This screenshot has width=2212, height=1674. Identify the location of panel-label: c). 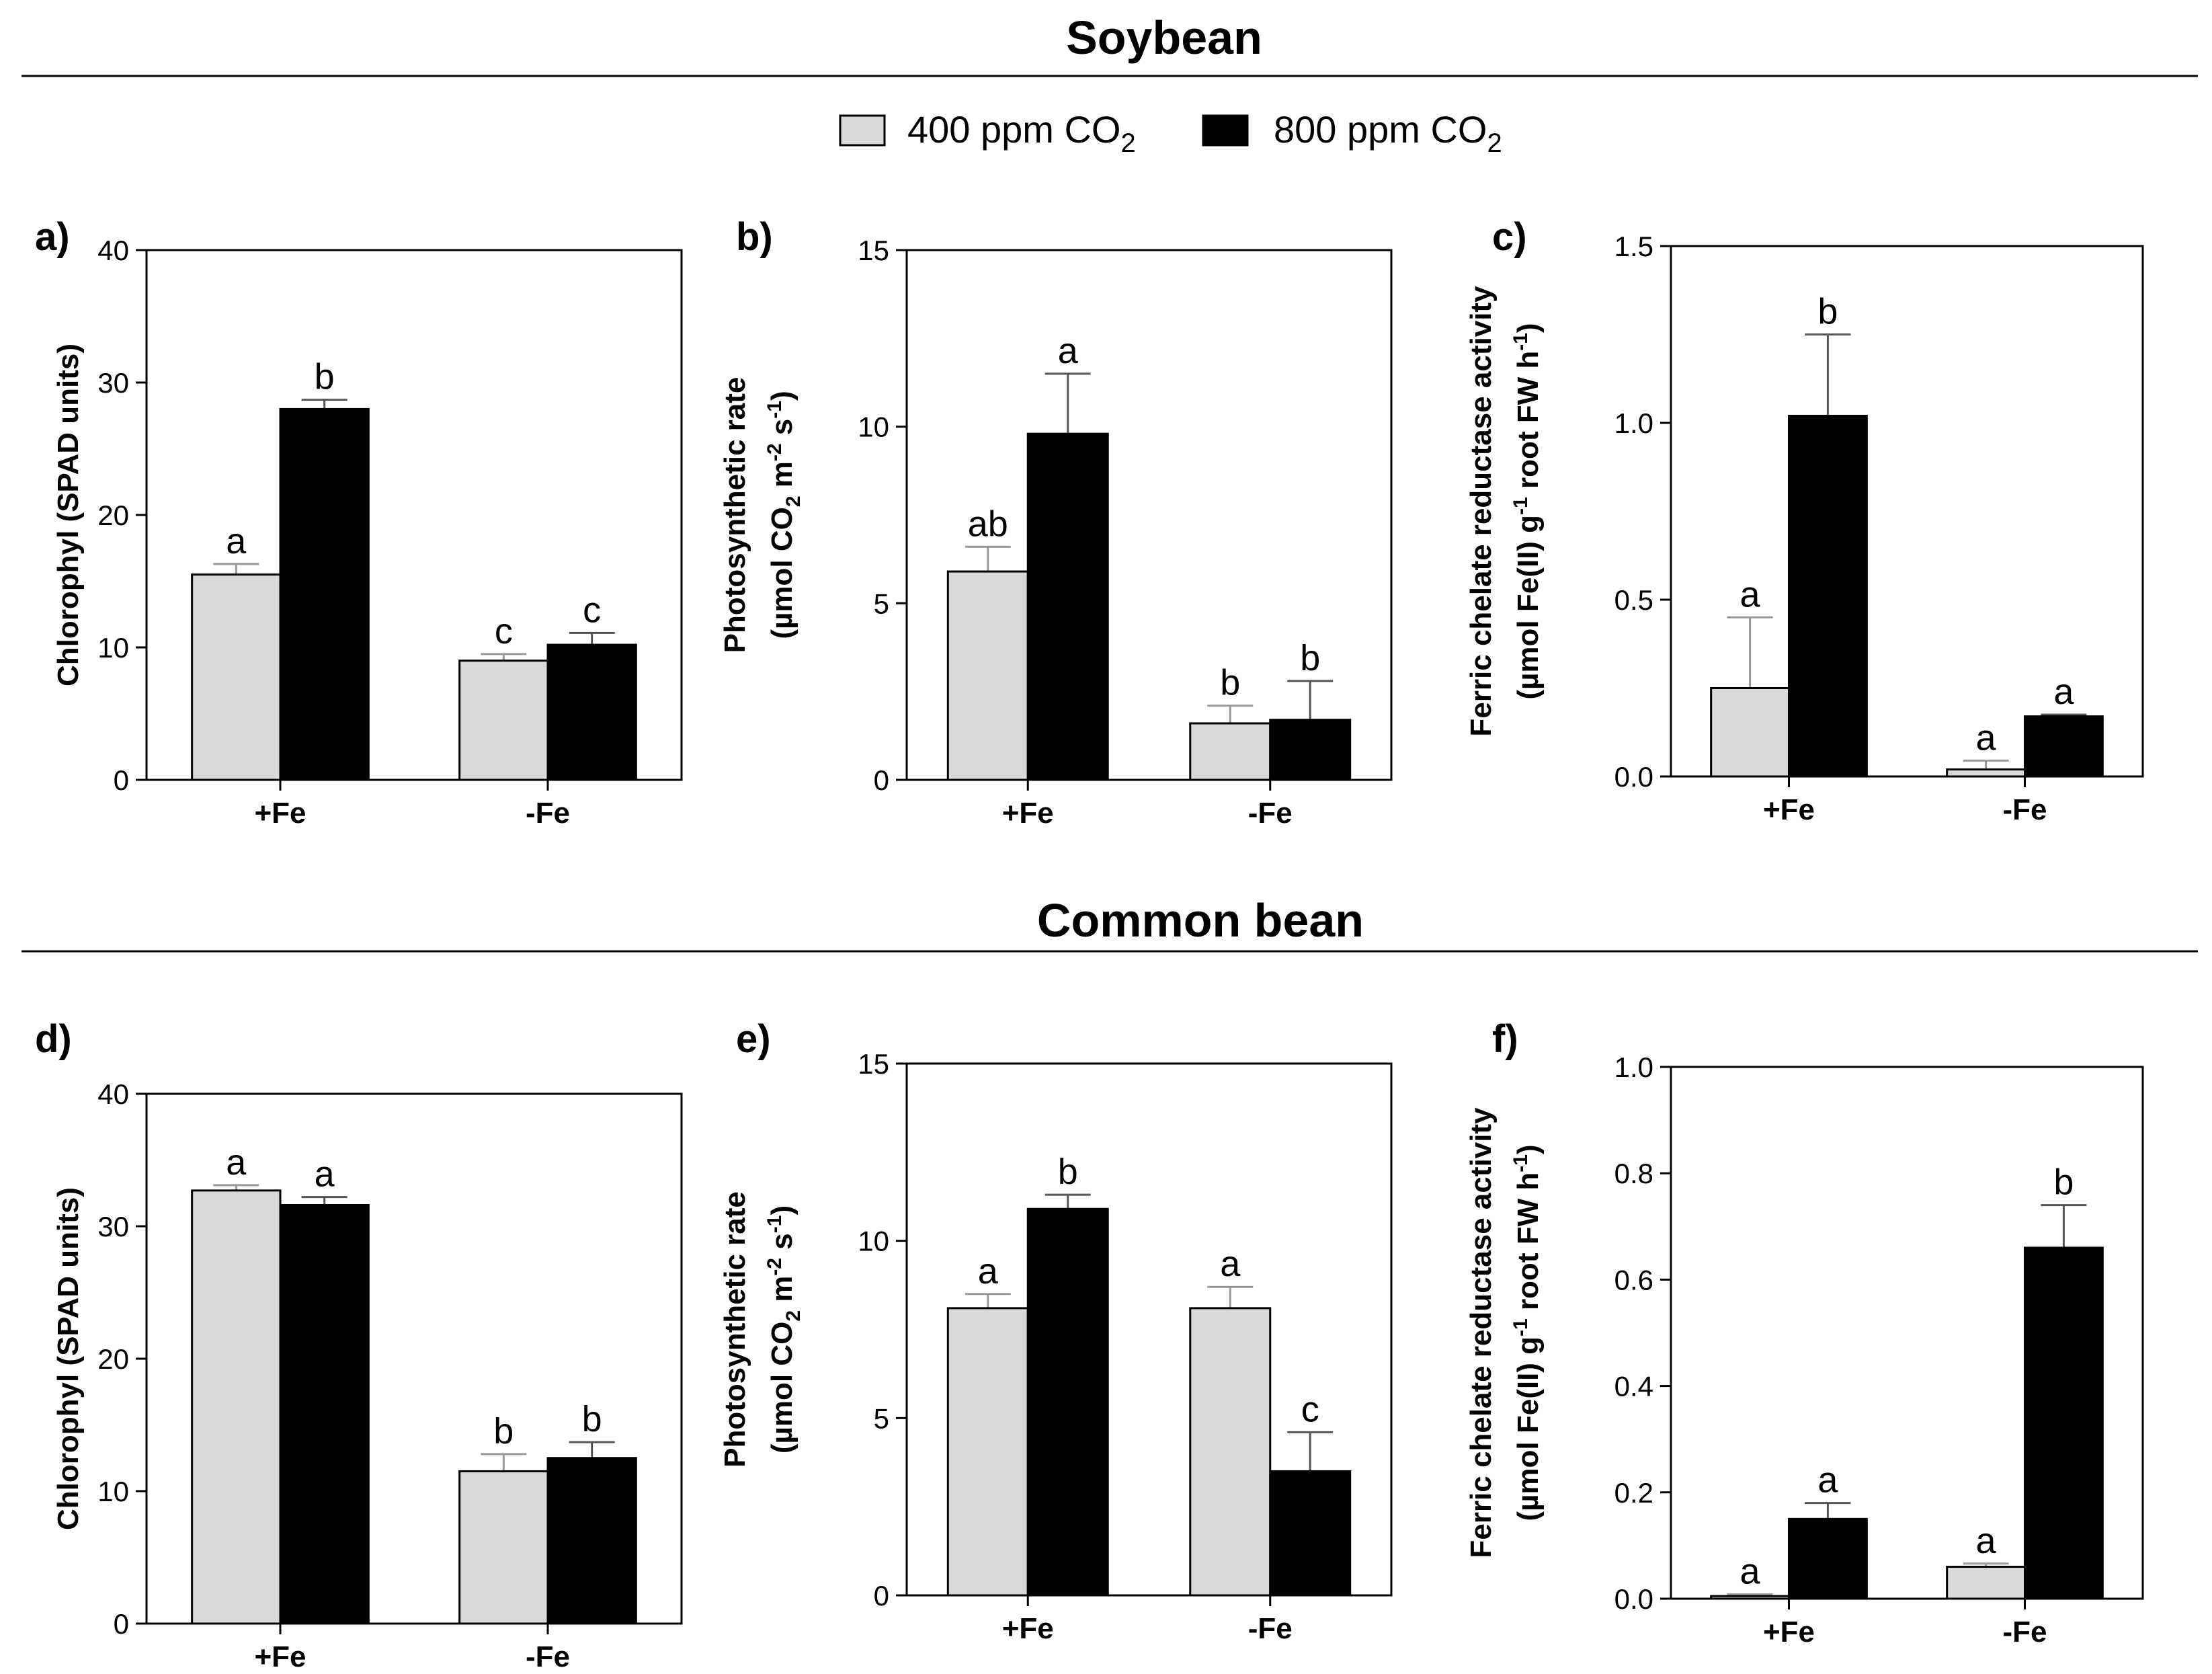
(1509, 237).